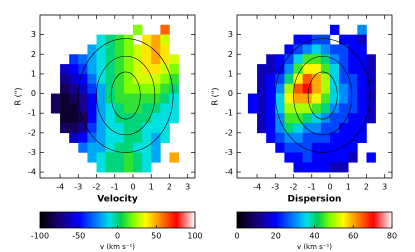 Image resolution: width=415 pixels, height=252 pixels. I want to click on y-tick-label: 0, so click(230, 93).